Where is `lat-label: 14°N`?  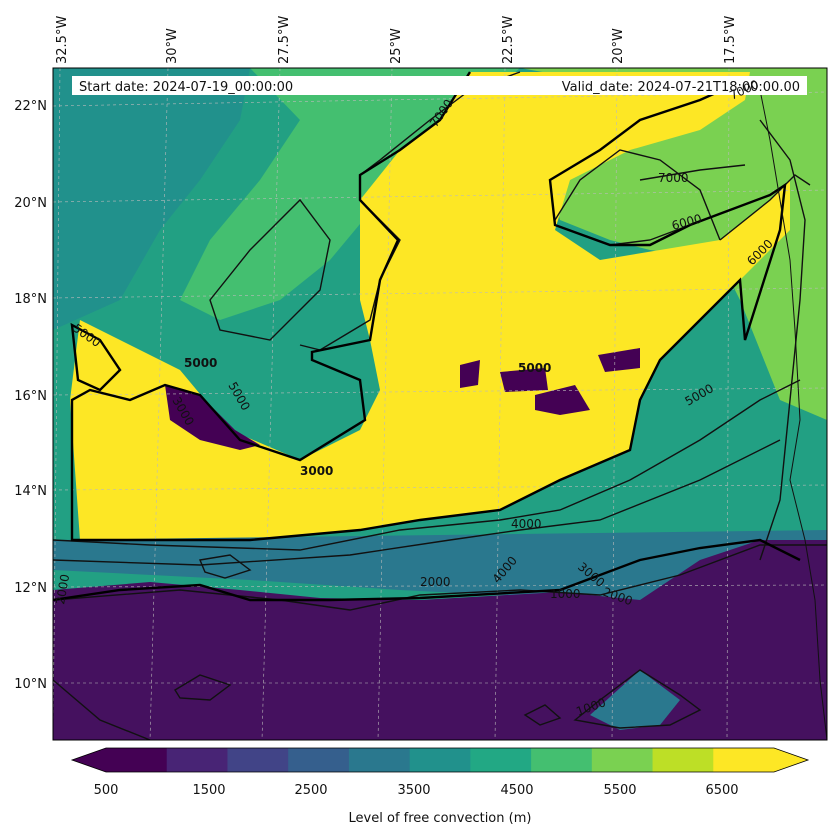
lat-label: 14°N is located at coordinates (30, 491).